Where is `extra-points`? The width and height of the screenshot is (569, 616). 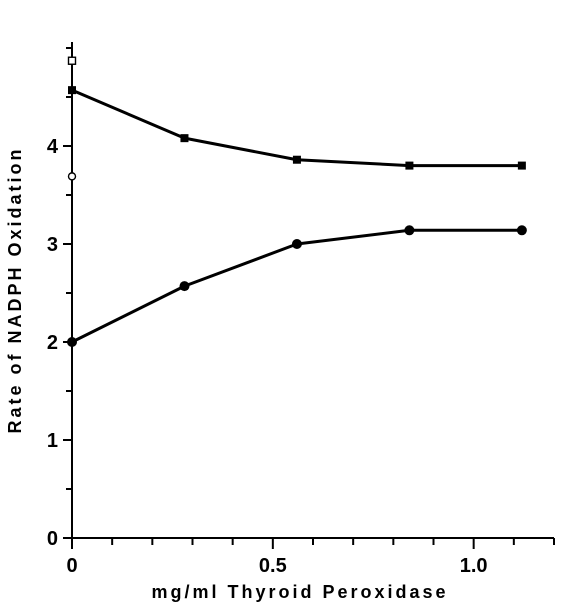
extra-points is located at coordinates (72, 118).